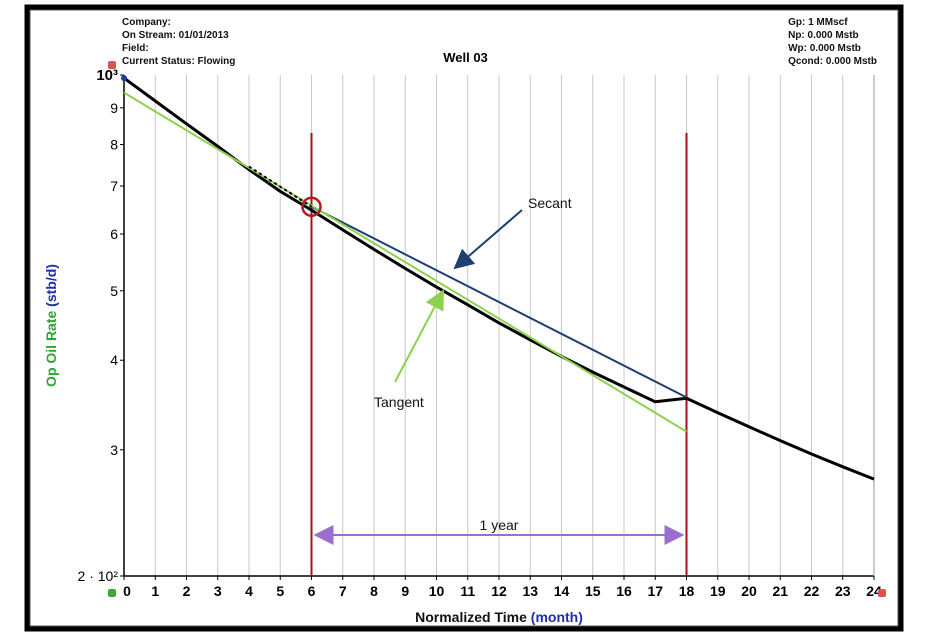  I want to click on x-tick-label-15: 15, so click(593, 591).